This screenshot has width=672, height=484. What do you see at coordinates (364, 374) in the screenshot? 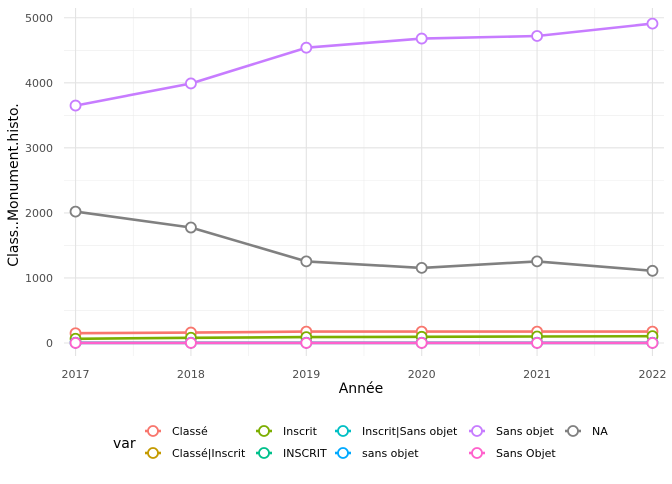
I see `x-axis-ticks: 2017 2018 2019 2020 2021 2022` at bounding box center [364, 374].